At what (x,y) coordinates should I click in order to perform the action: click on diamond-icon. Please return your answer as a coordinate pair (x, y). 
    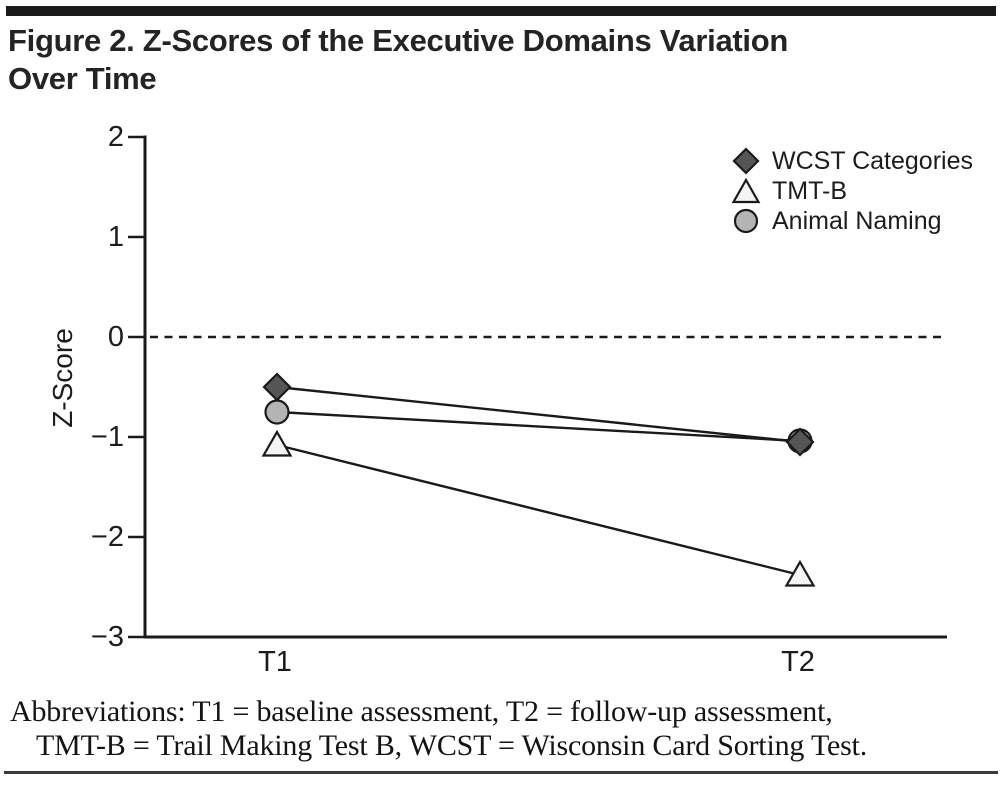
    Looking at the image, I should click on (746, 161).